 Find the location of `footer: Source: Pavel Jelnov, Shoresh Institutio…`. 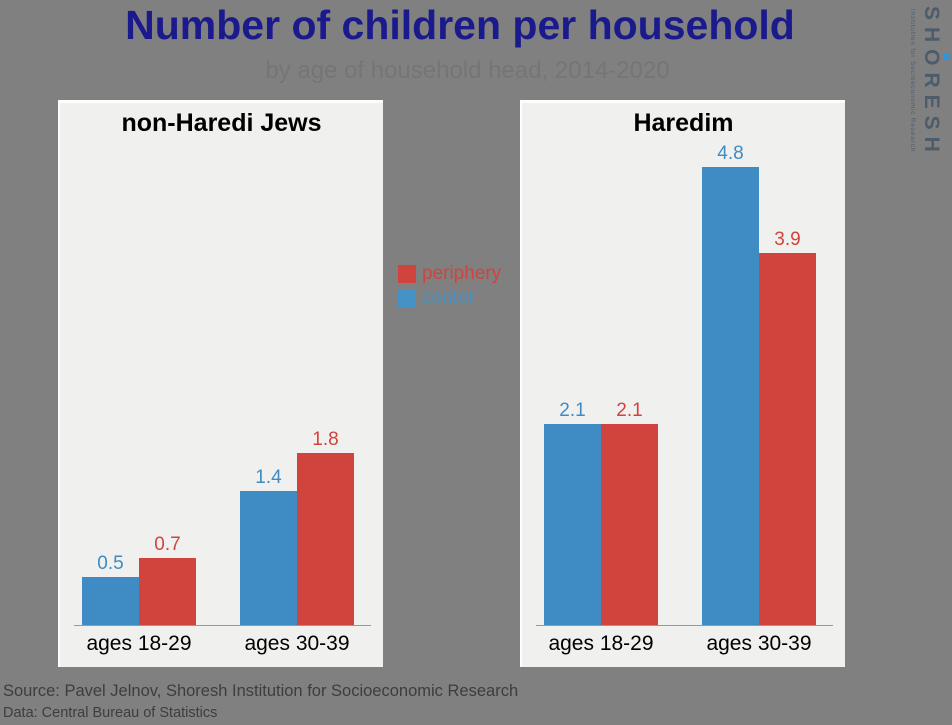

footer: Source: Pavel Jelnov, Shoresh Institutio… is located at coordinates (260, 701).